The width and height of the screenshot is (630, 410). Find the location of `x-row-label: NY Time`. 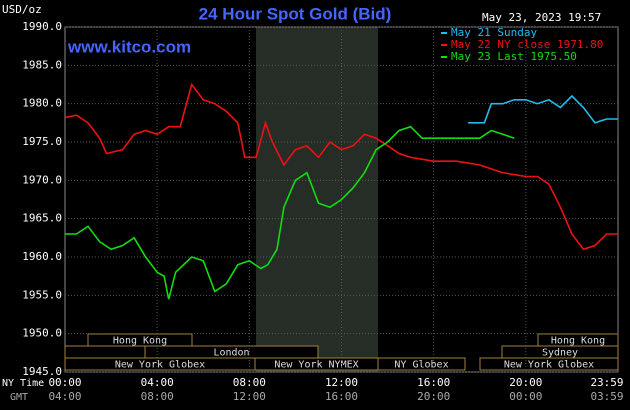

x-row-label: NY Time is located at coordinates (23, 383).